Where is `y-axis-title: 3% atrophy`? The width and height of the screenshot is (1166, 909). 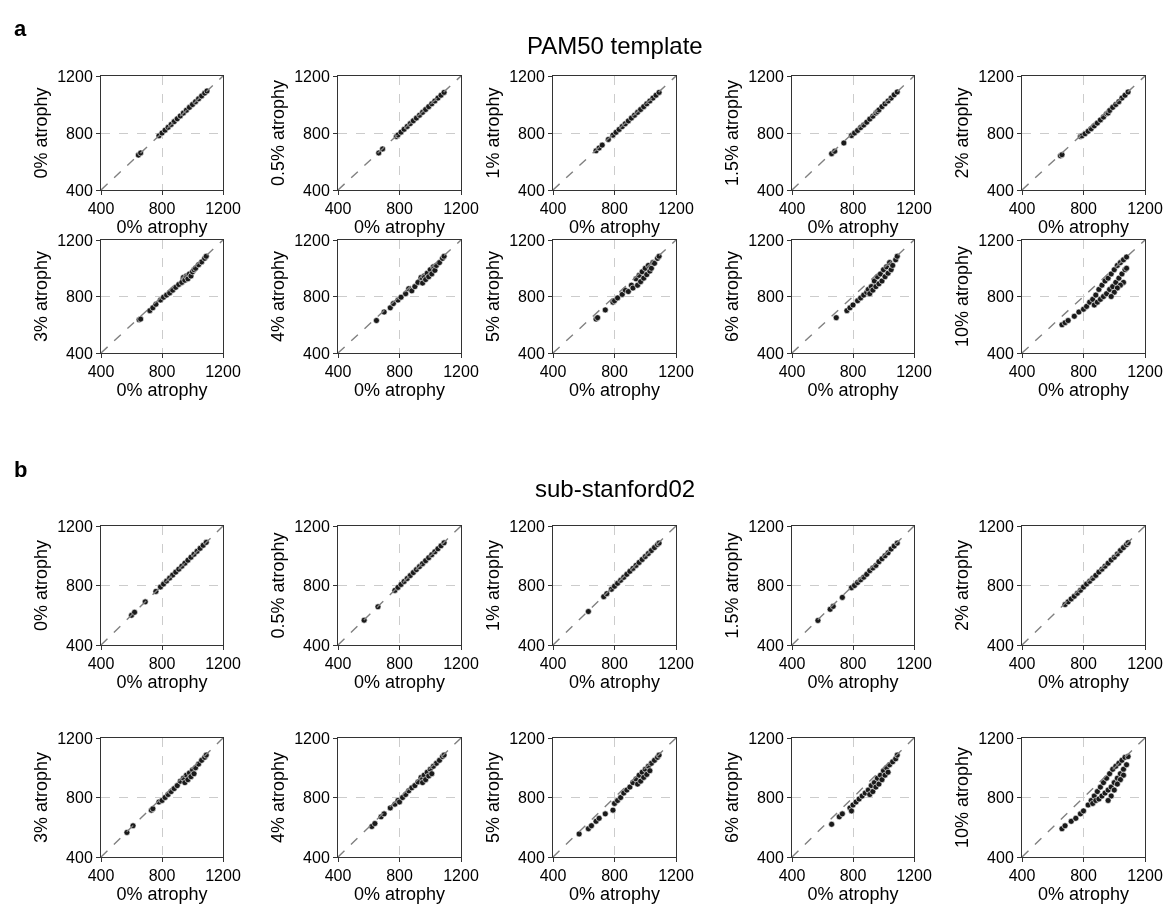 y-axis-title: 3% atrophy is located at coordinates (41, 797).